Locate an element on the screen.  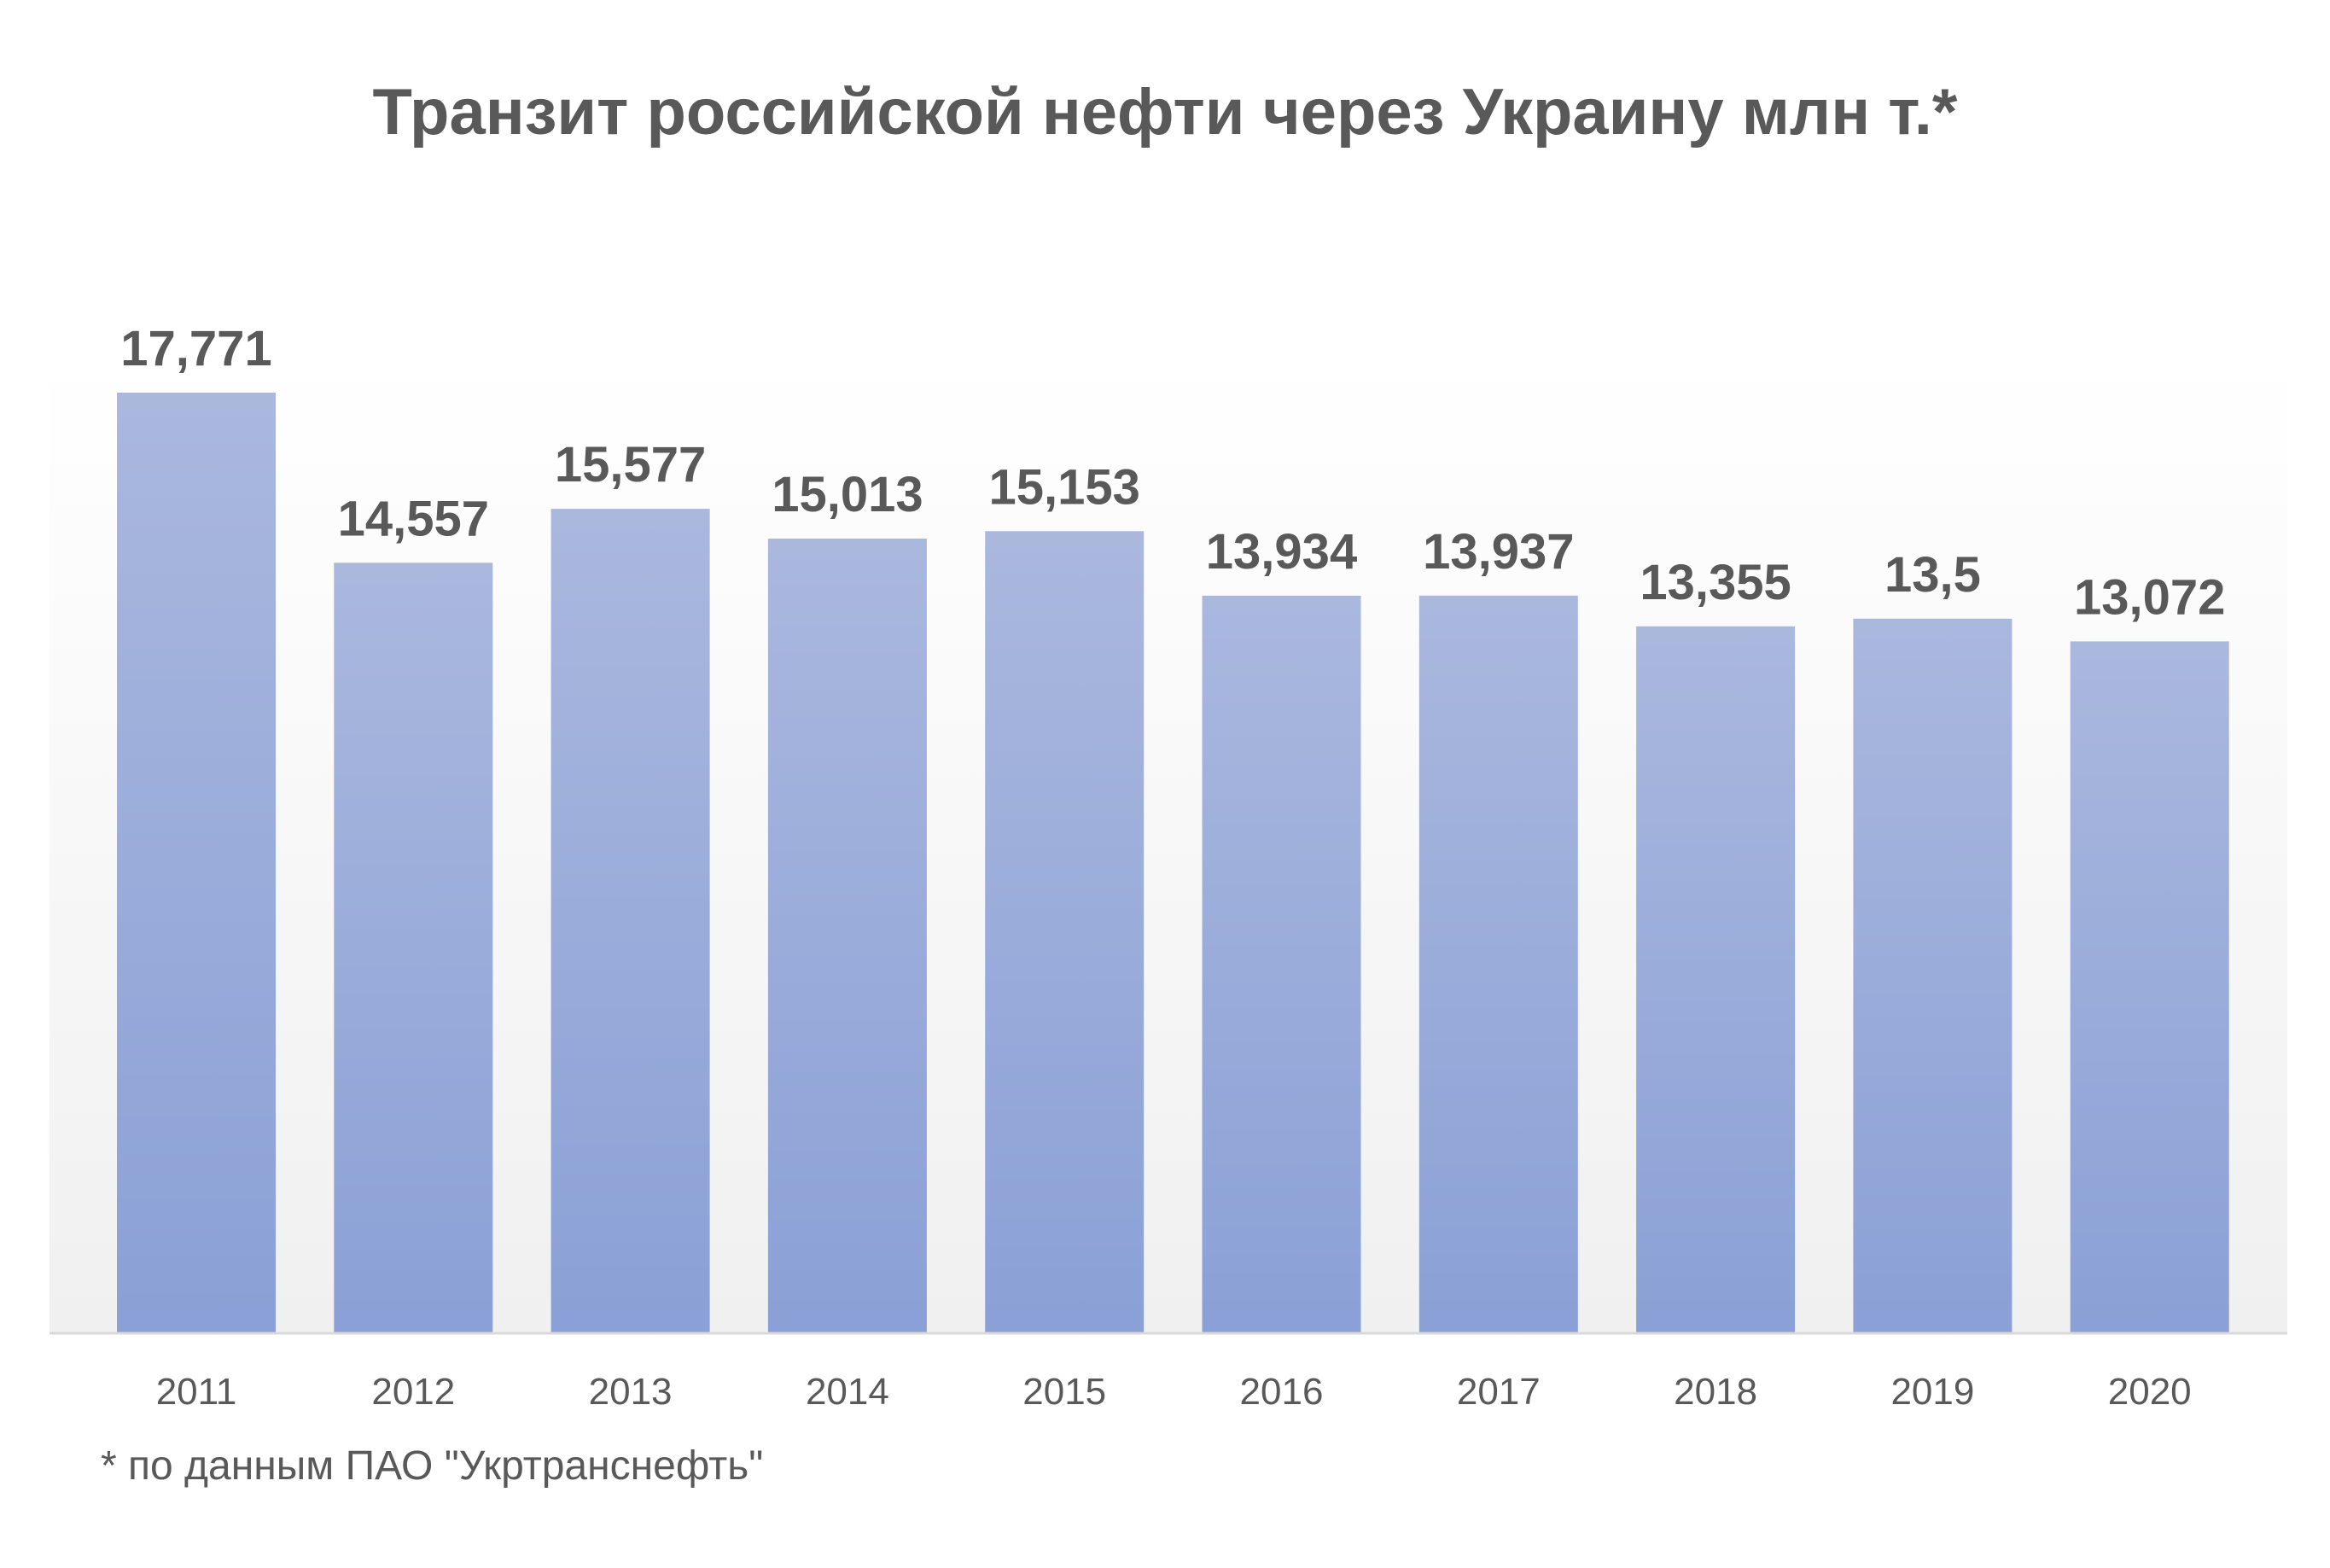
data-label-2017: 13,937 is located at coordinates (1498, 552).